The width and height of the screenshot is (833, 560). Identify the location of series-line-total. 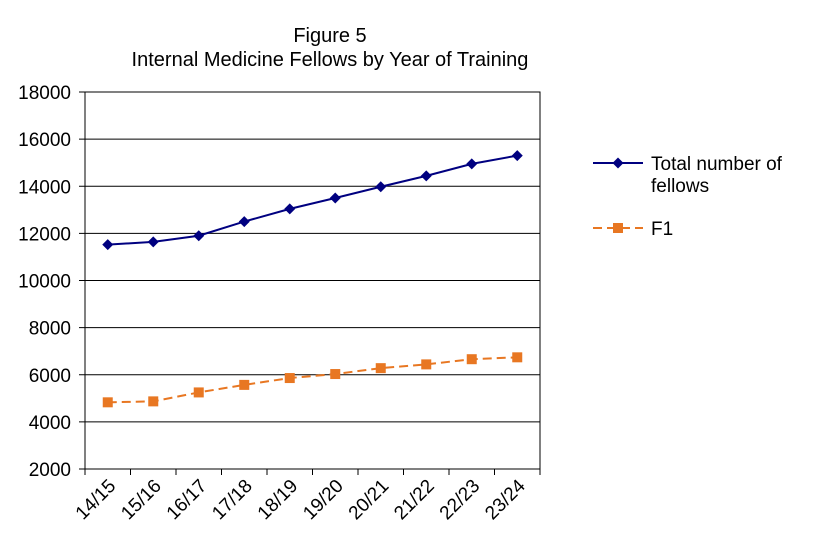
(312, 200).